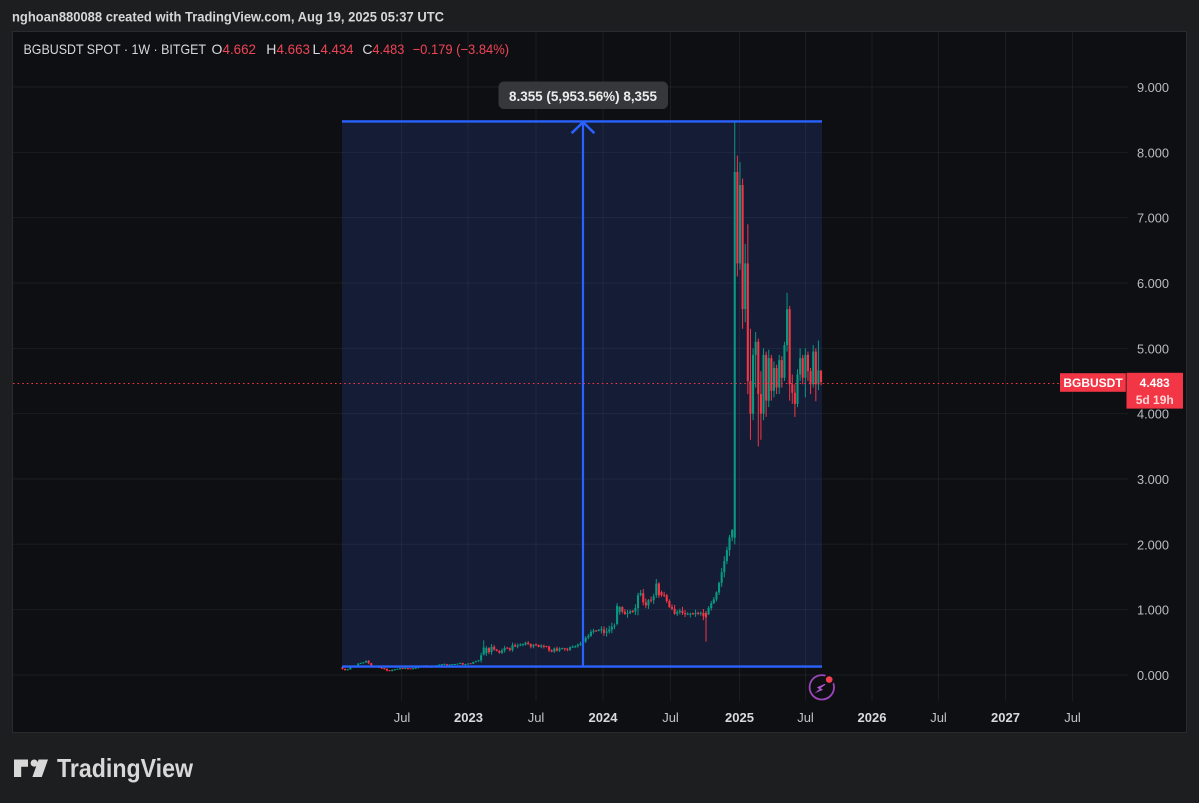  What do you see at coordinates (872, 717) in the screenshot?
I see `svg-text: 2026` at bounding box center [872, 717].